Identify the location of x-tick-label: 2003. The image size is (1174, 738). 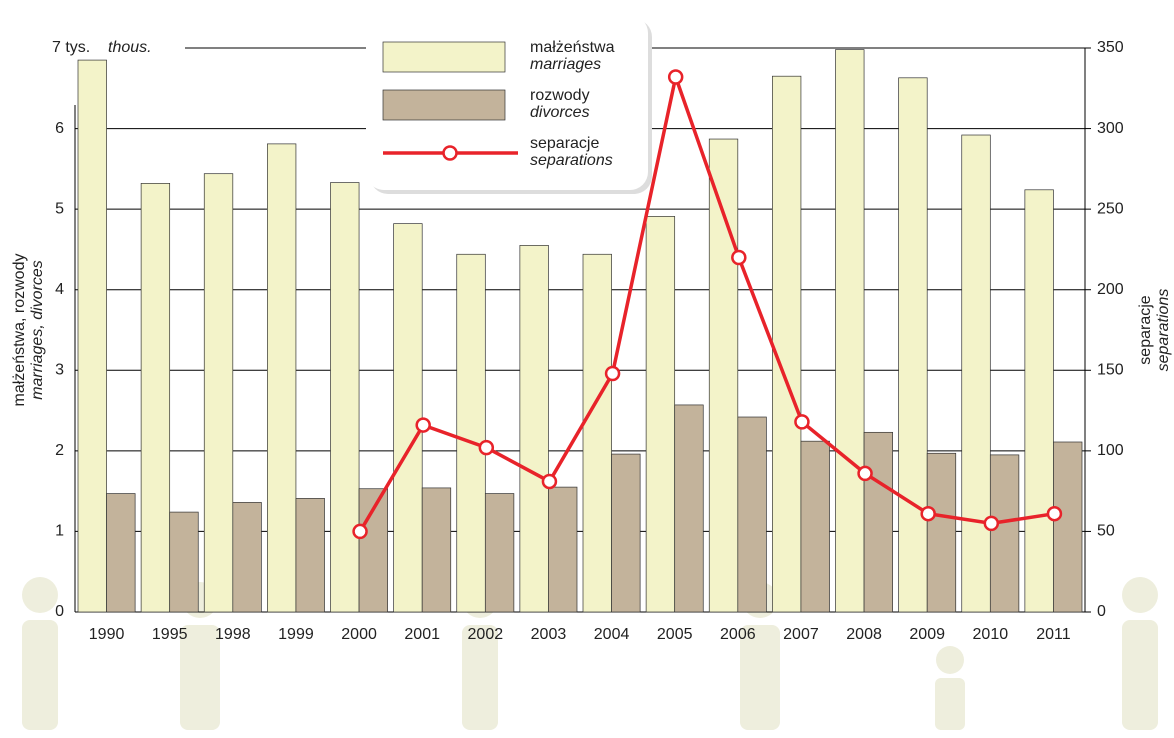
(549, 634).